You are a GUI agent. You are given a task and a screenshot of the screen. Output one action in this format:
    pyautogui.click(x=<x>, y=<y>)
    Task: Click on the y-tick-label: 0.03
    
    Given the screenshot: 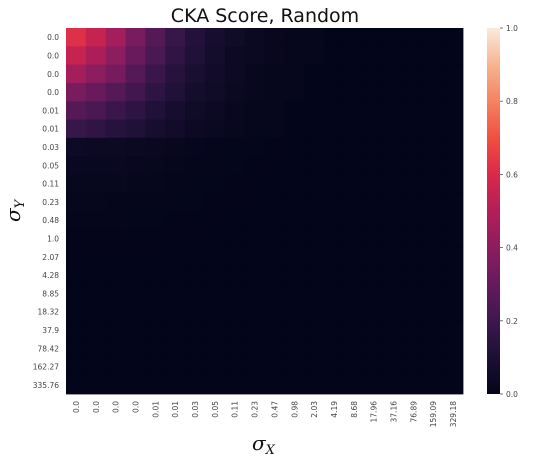 What is the action you would take?
    pyautogui.click(x=50, y=147)
    